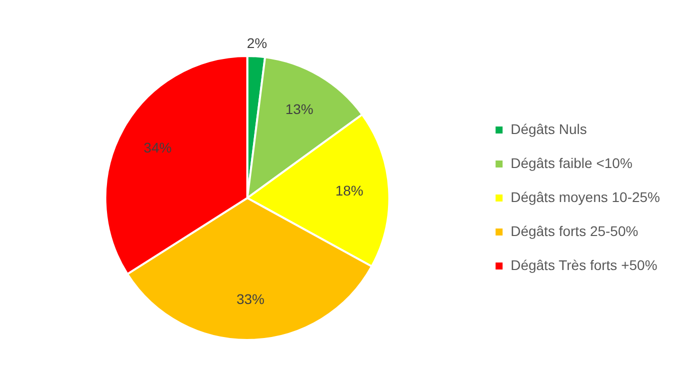 This screenshot has width=690, height=388. What do you see at coordinates (250, 299) in the screenshot?
I see `data-label: 33%` at bounding box center [250, 299].